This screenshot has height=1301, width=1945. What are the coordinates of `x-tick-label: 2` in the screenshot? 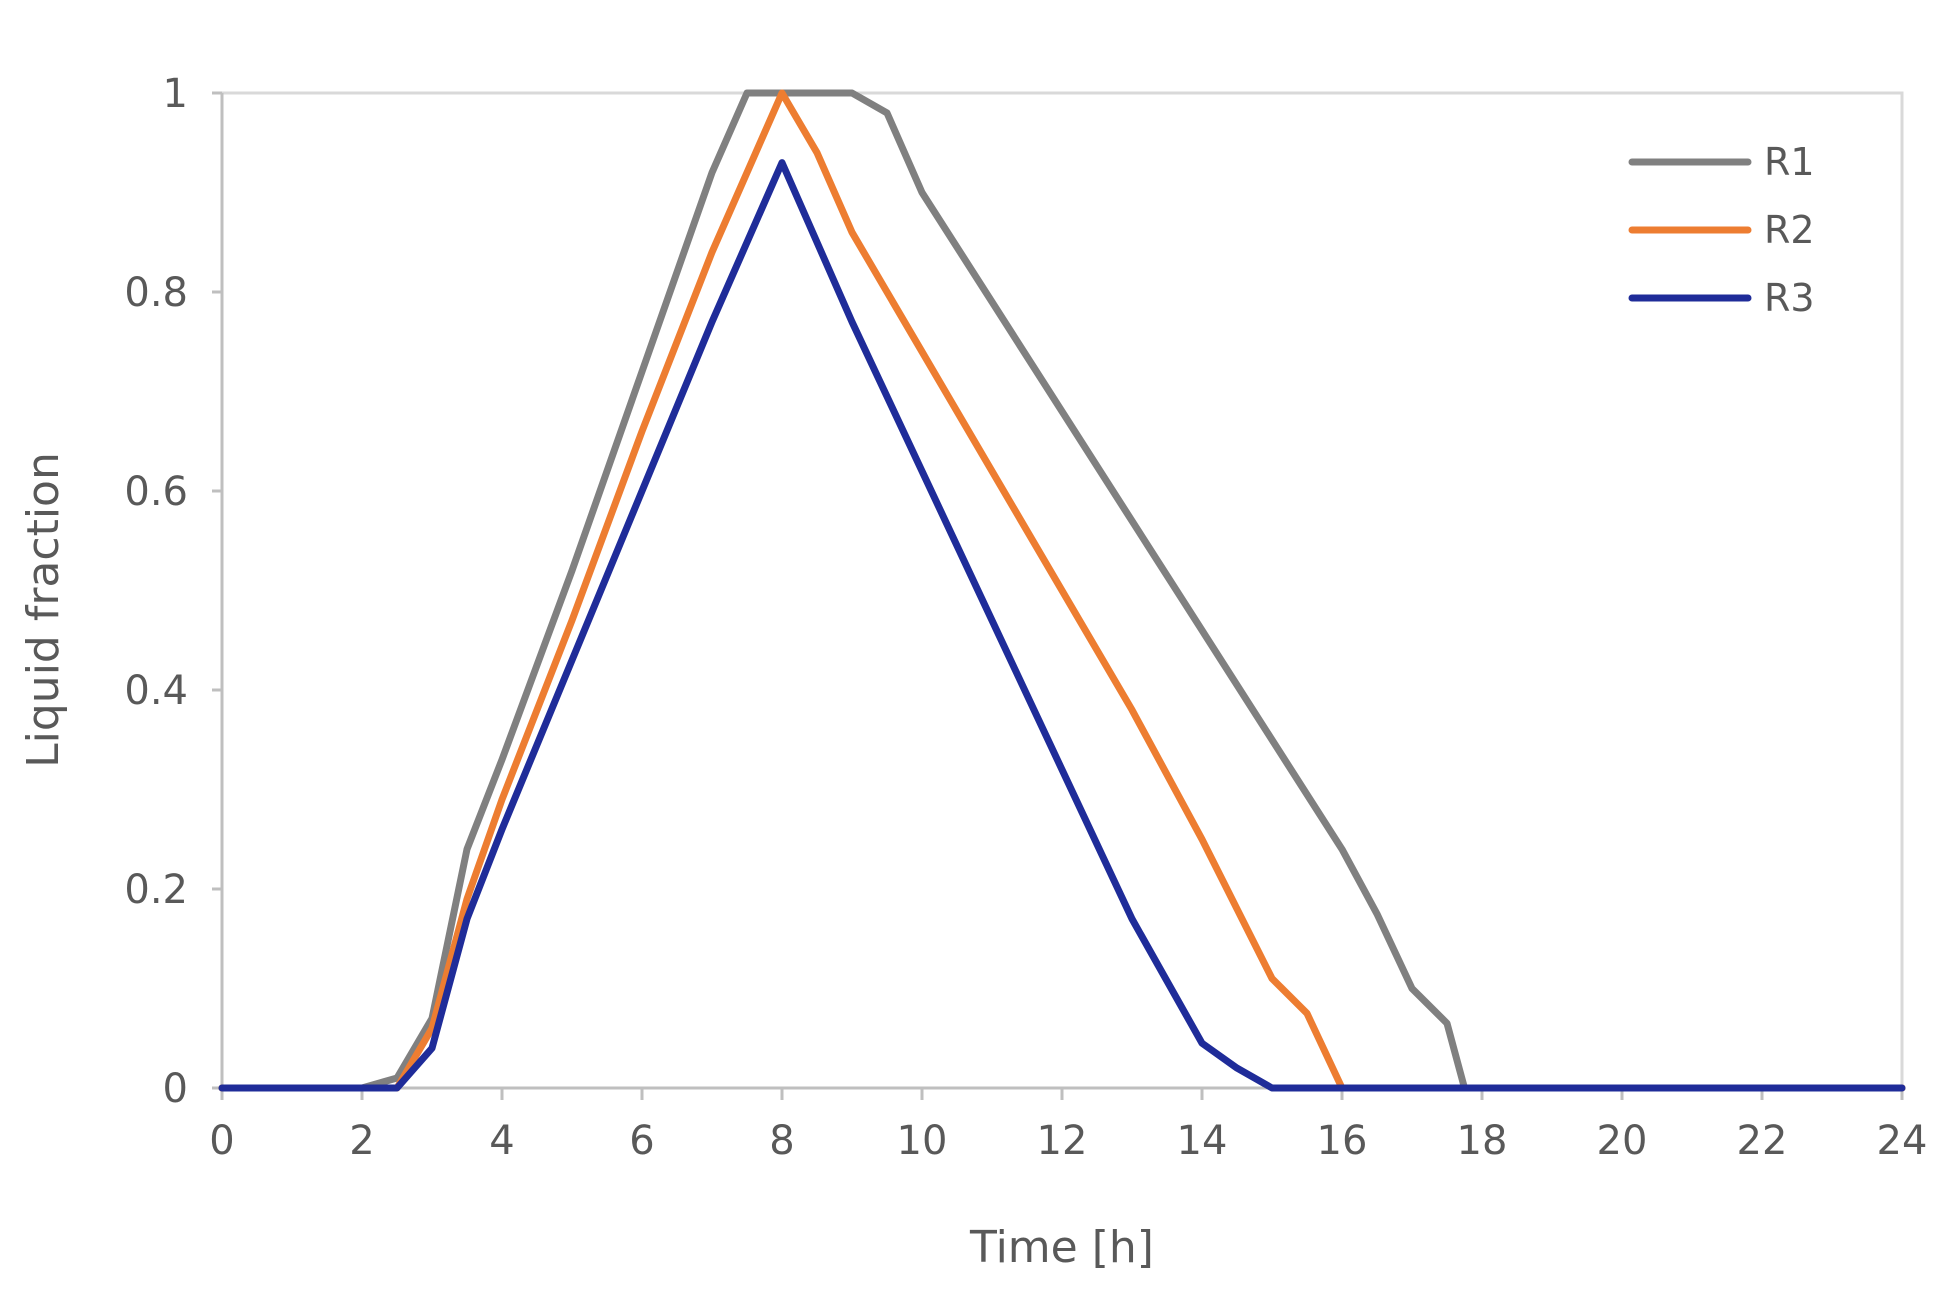 It's located at (361, 1141).